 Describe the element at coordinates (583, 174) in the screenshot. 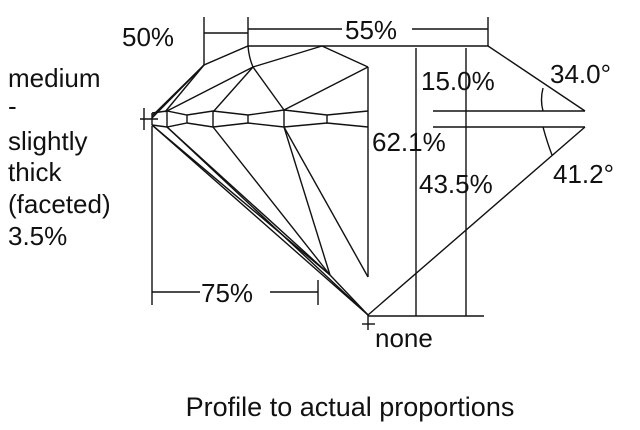

I see `pavilion-angle-label: 41.2°` at that location.